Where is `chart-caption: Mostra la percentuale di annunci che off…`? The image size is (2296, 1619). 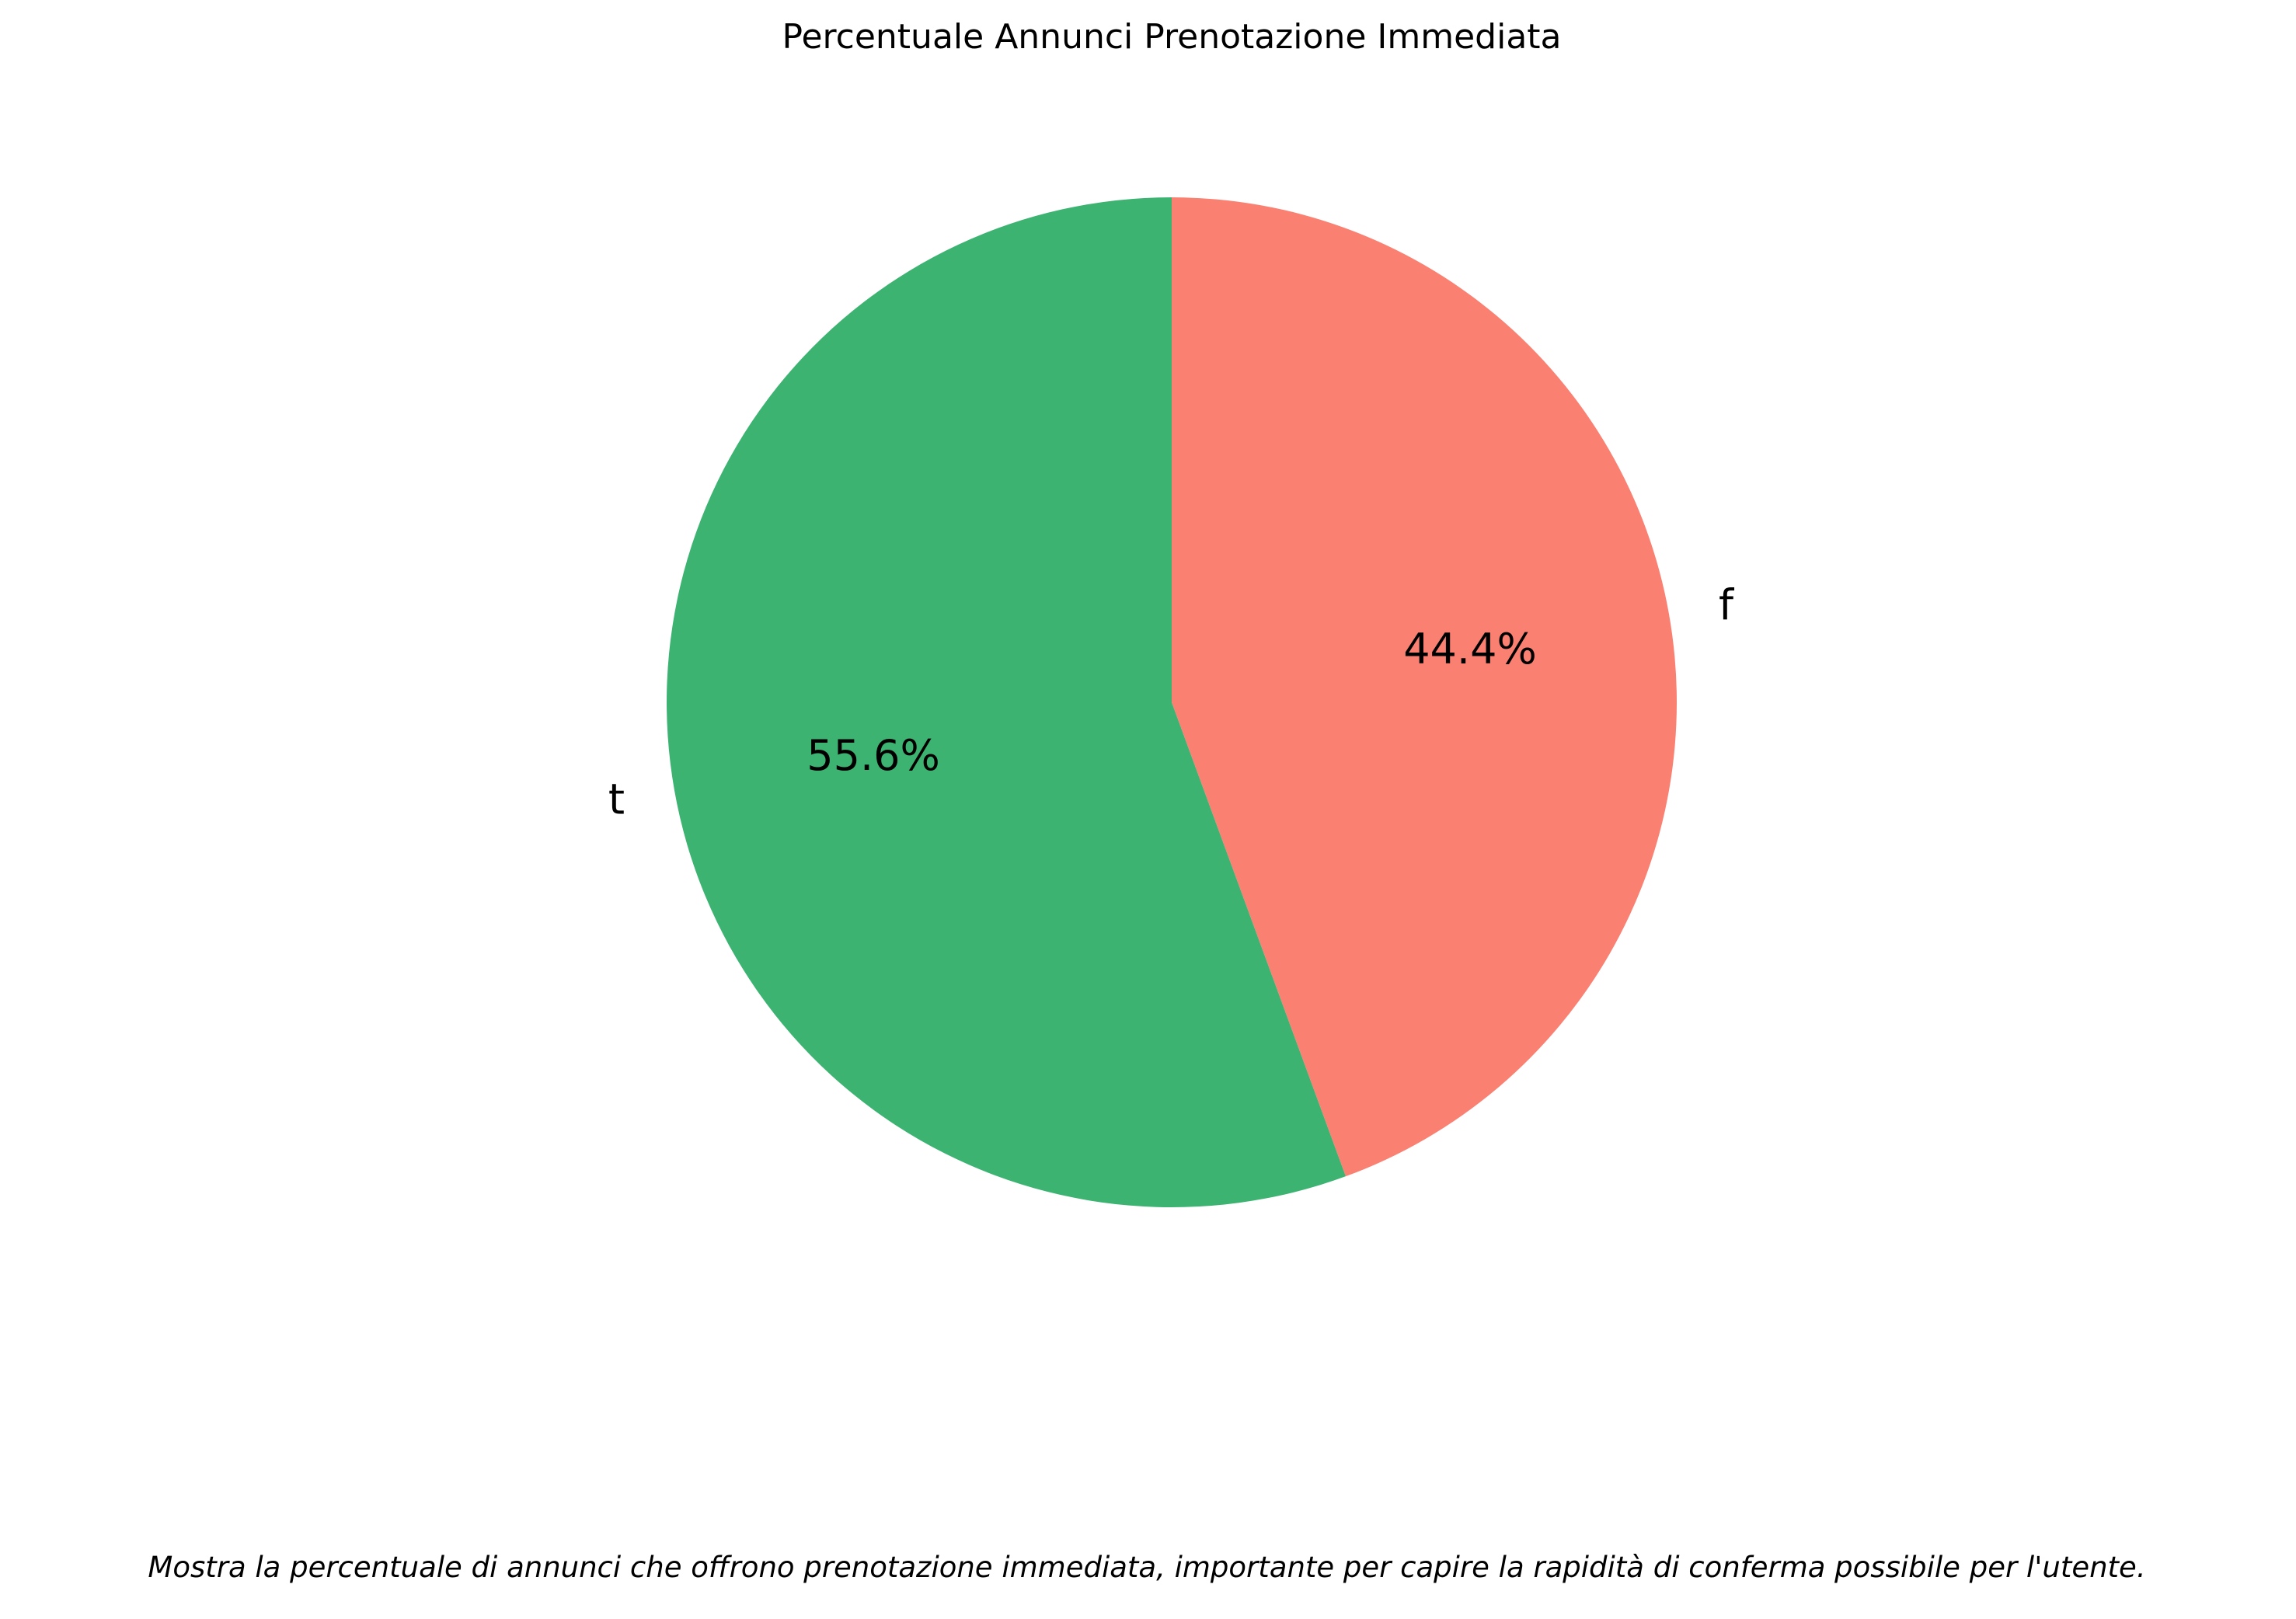 chart-caption: Mostra la percentuale di annunci che off… is located at coordinates (1146, 1567).